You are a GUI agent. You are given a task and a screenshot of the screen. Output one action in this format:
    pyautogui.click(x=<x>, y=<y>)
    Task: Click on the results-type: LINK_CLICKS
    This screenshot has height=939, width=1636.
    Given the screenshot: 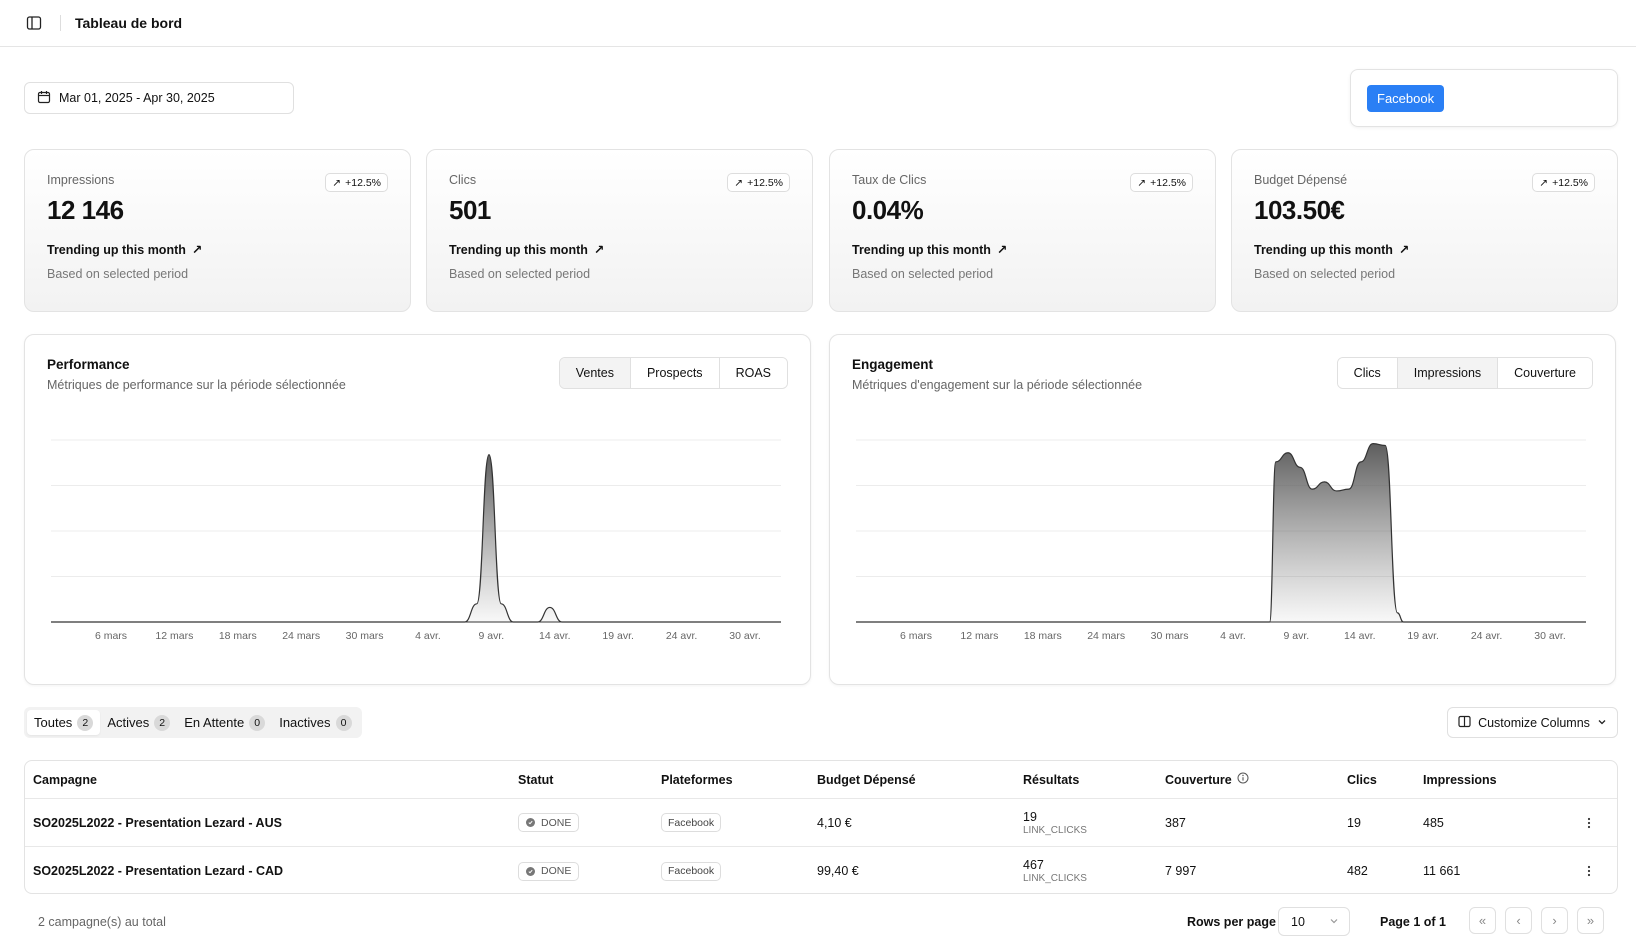 What is the action you would take?
    pyautogui.click(x=1055, y=830)
    